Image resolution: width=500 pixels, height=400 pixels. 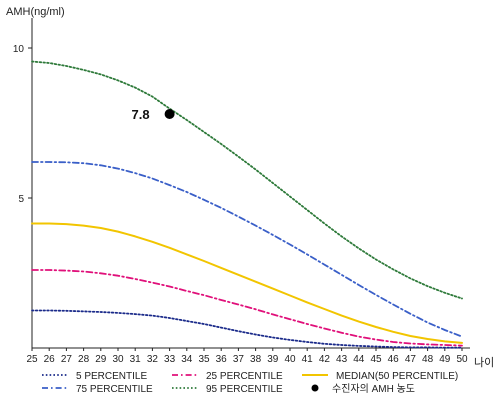 I want to click on x-tick-label: 26, so click(x=50, y=359).